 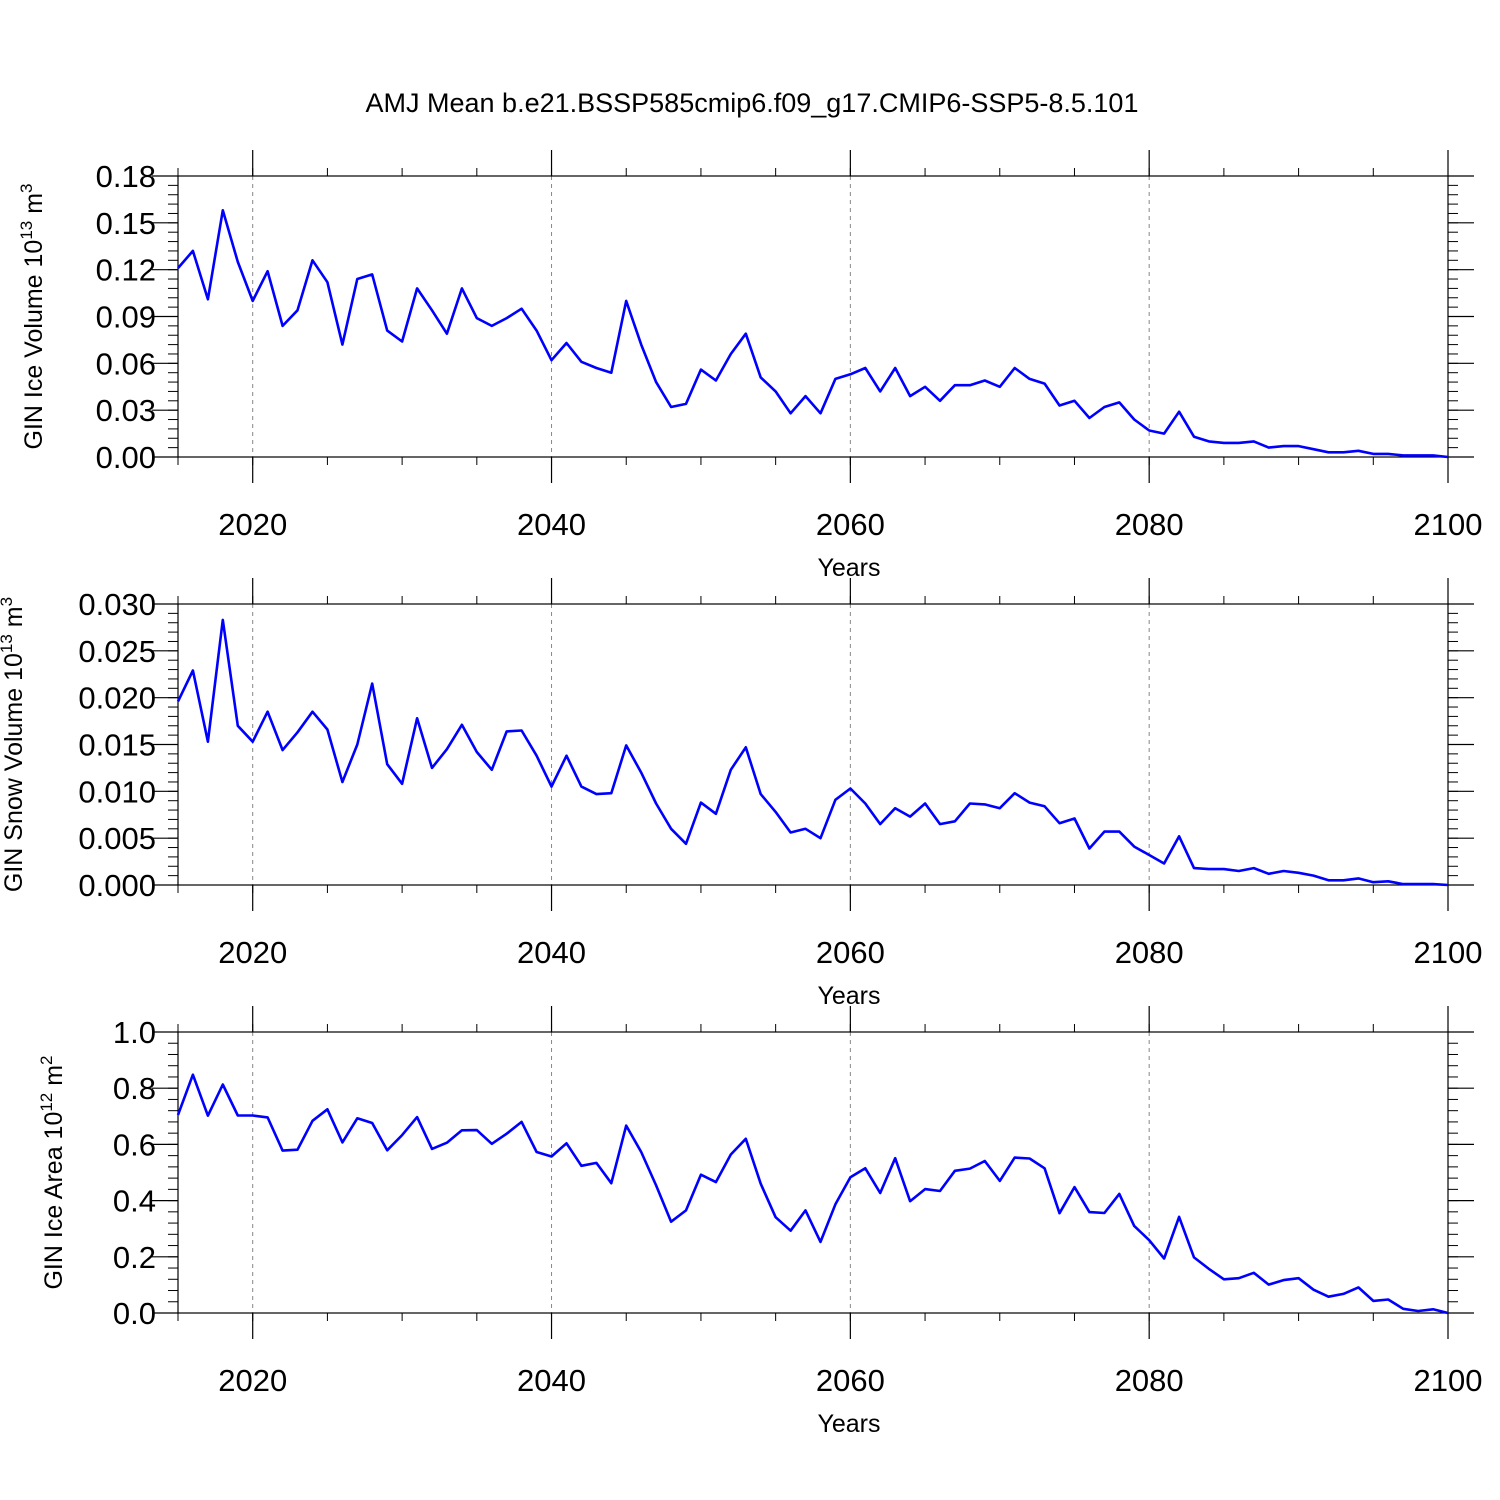 I want to click on y-axis-label: GIN Ice Area 1012 m2, so click(x=52, y=1172).